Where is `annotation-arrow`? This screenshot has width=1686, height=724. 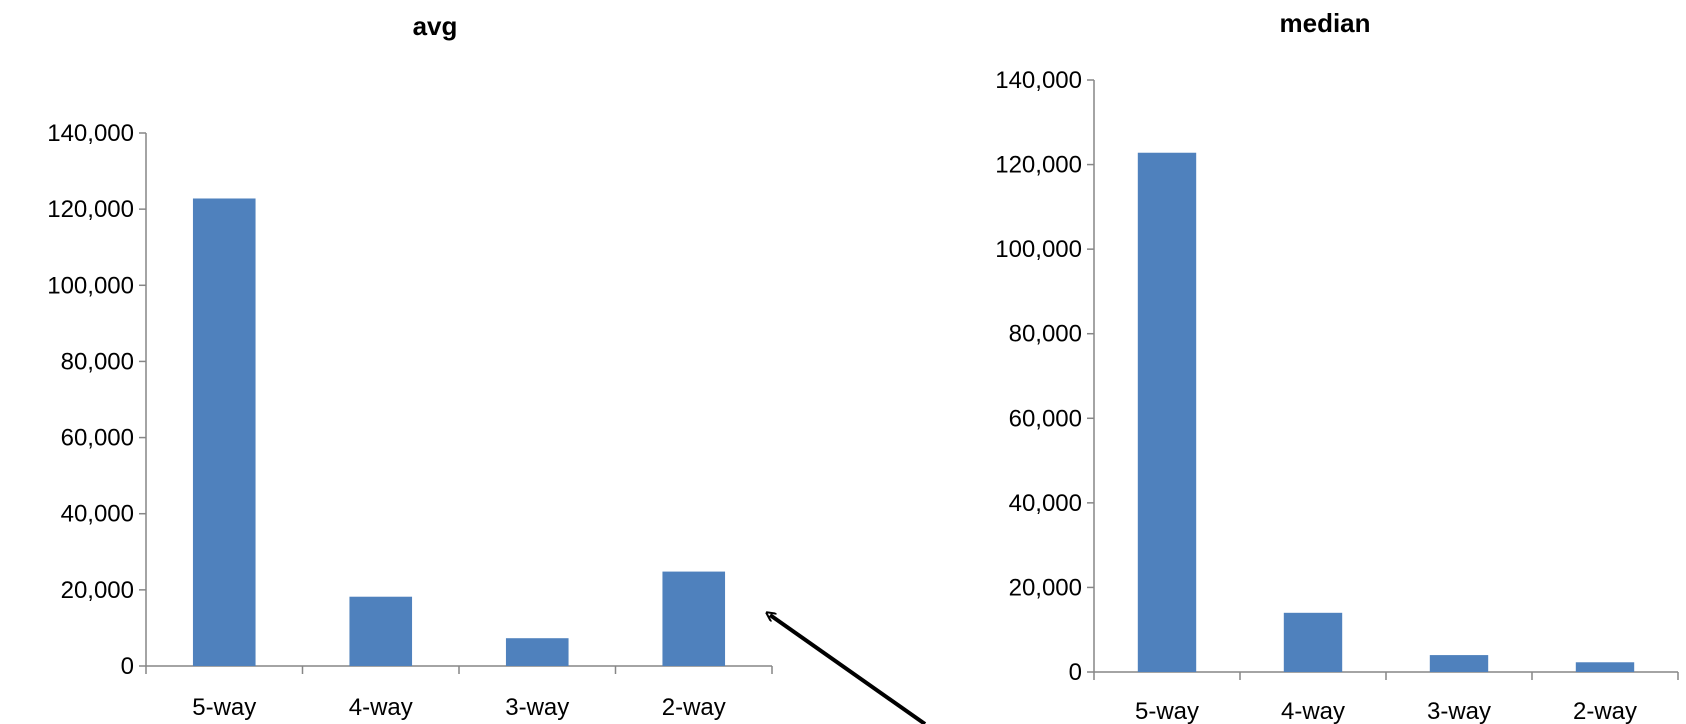
annotation-arrow is located at coordinates (848, 669).